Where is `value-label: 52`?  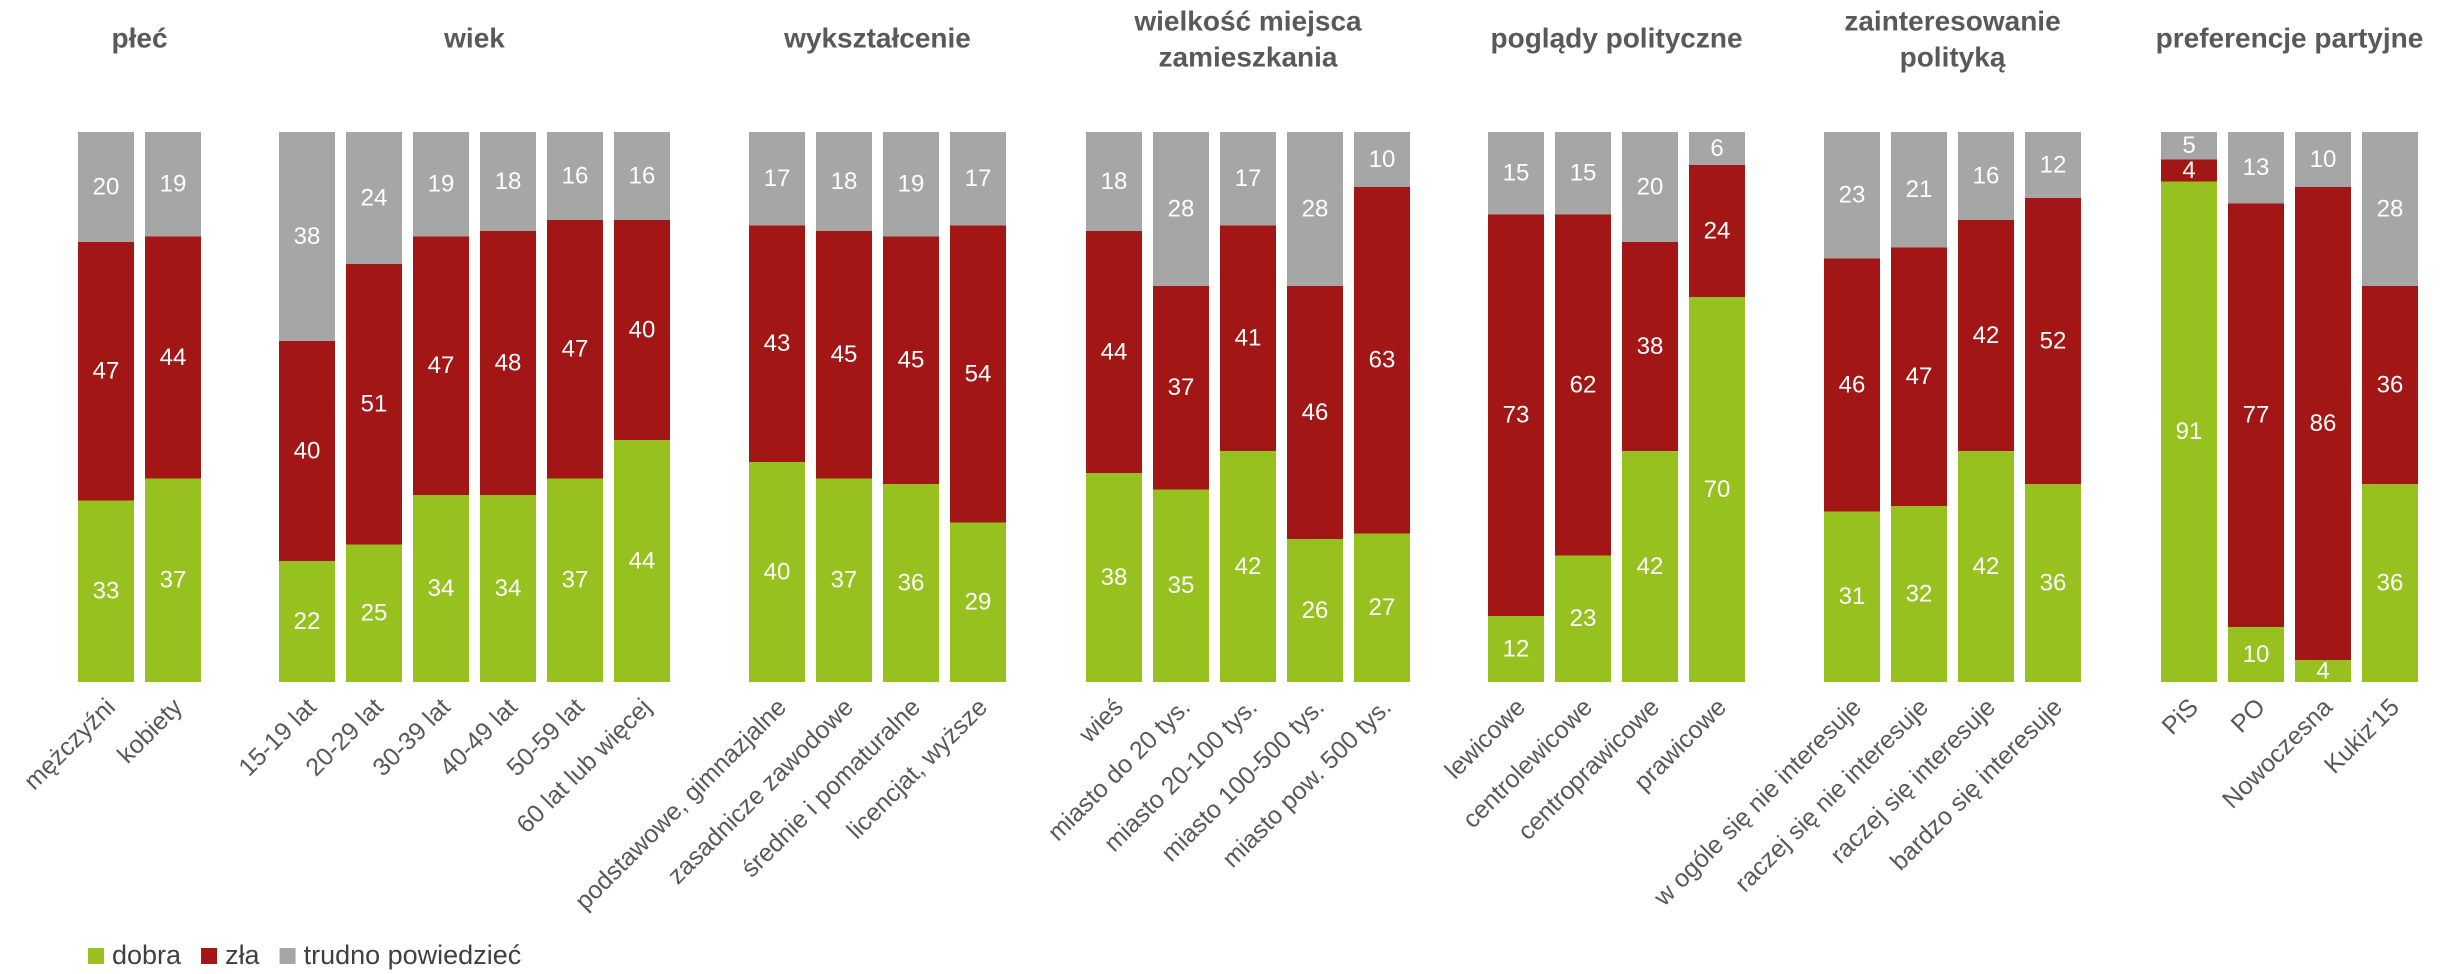 value-label: 52 is located at coordinates (2053, 340).